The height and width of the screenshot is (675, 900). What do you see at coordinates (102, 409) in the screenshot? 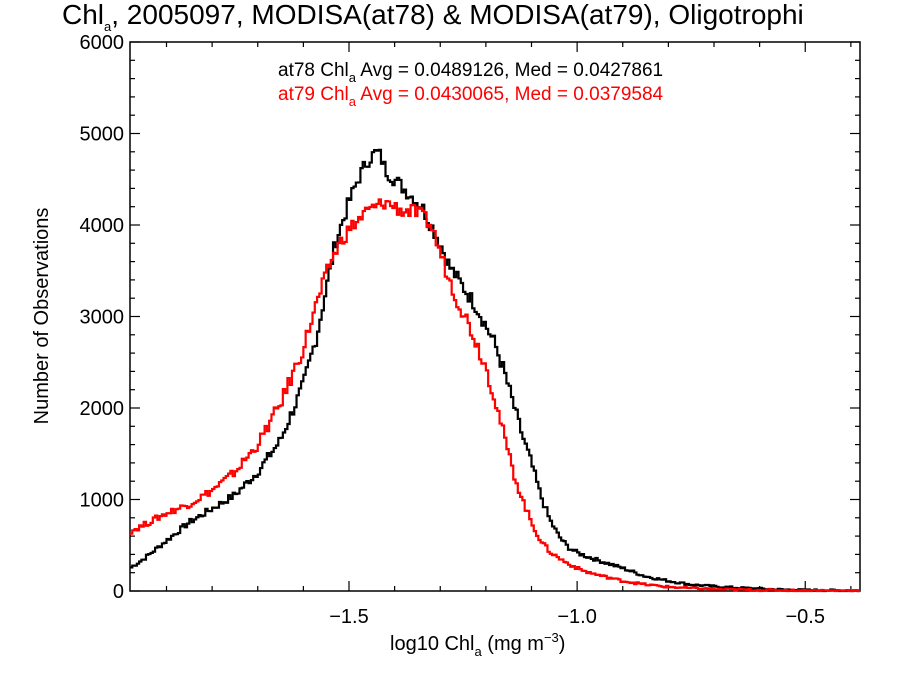
I see `y-tick-label: 2000` at bounding box center [102, 409].